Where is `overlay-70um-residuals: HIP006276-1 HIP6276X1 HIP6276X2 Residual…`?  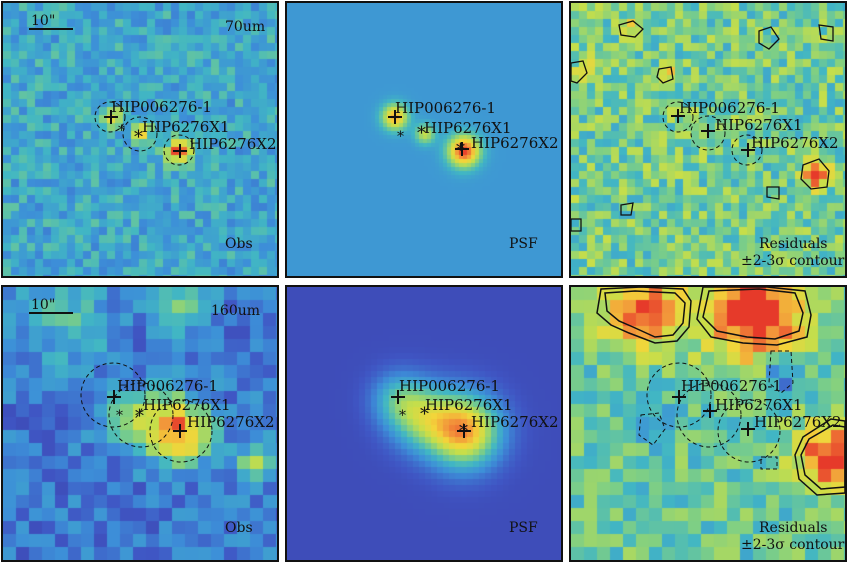
overlay-70um-residuals: HIP006276-1 HIP6276X1 HIP6276X2 Residual… is located at coordinates (709, 144).